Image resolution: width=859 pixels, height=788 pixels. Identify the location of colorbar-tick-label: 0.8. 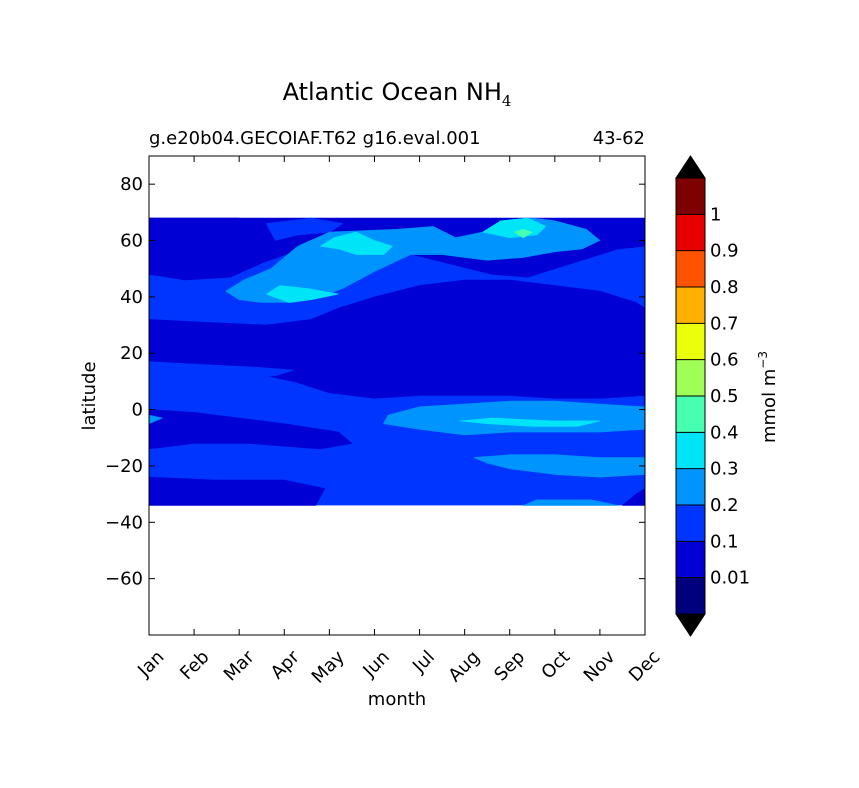
(724, 287).